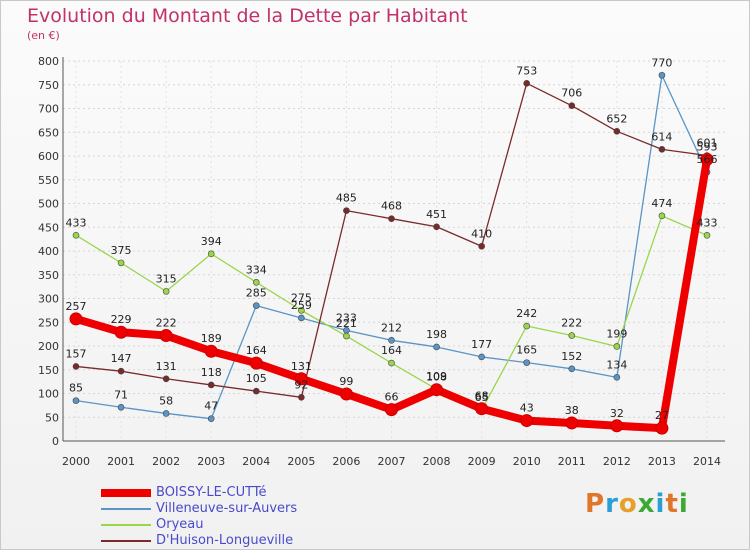  What do you see at coordinates (281, 493) in the screenshot?
I see `legend-item: BOISSY-LE-CUTTé` at bounding box center [281, 493].